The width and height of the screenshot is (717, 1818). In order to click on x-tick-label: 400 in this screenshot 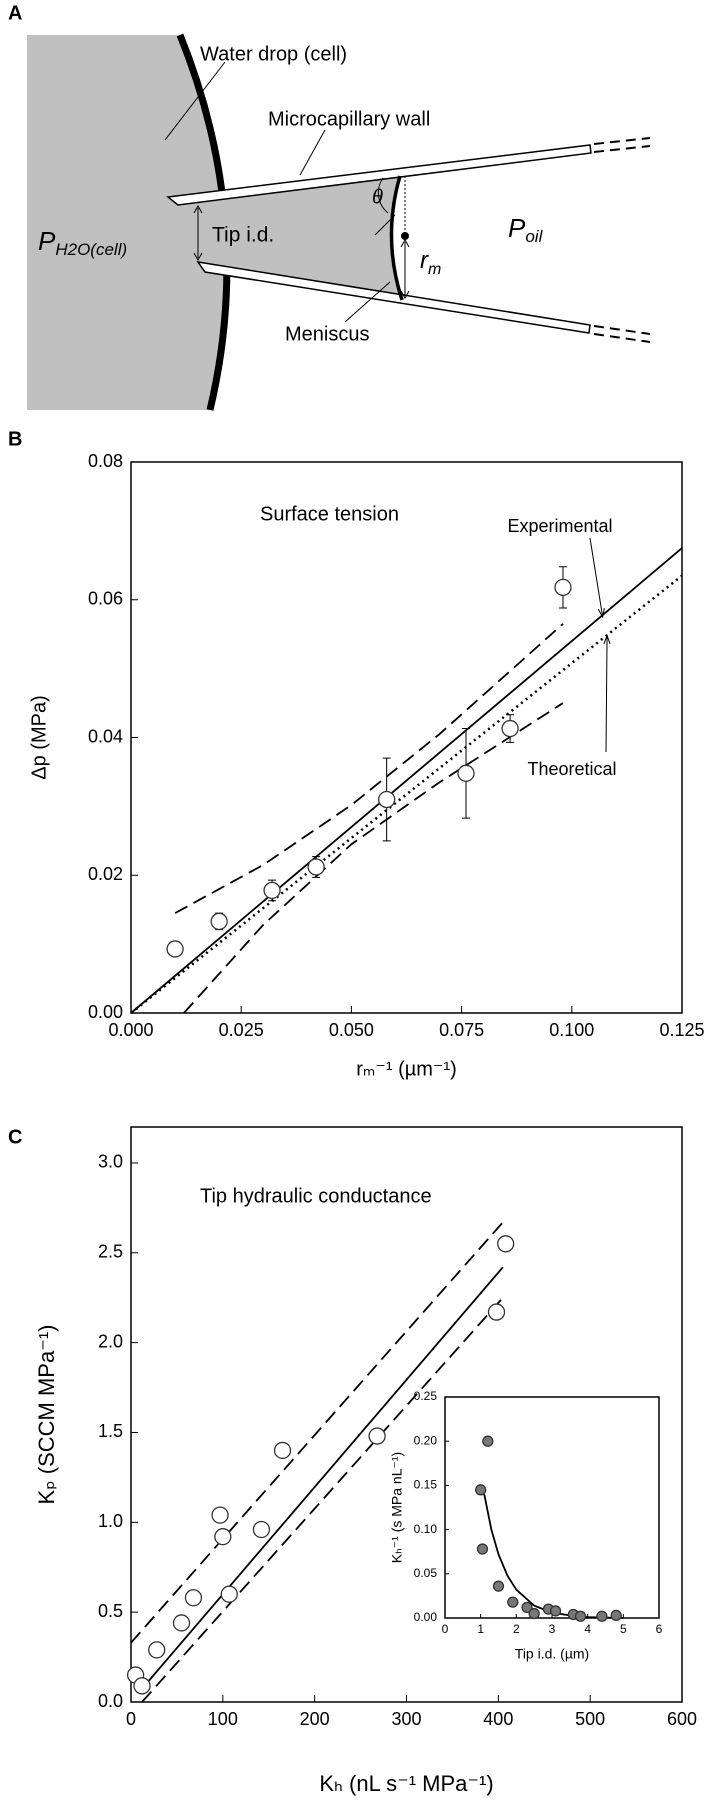, I will do `click(498, 1719)`.